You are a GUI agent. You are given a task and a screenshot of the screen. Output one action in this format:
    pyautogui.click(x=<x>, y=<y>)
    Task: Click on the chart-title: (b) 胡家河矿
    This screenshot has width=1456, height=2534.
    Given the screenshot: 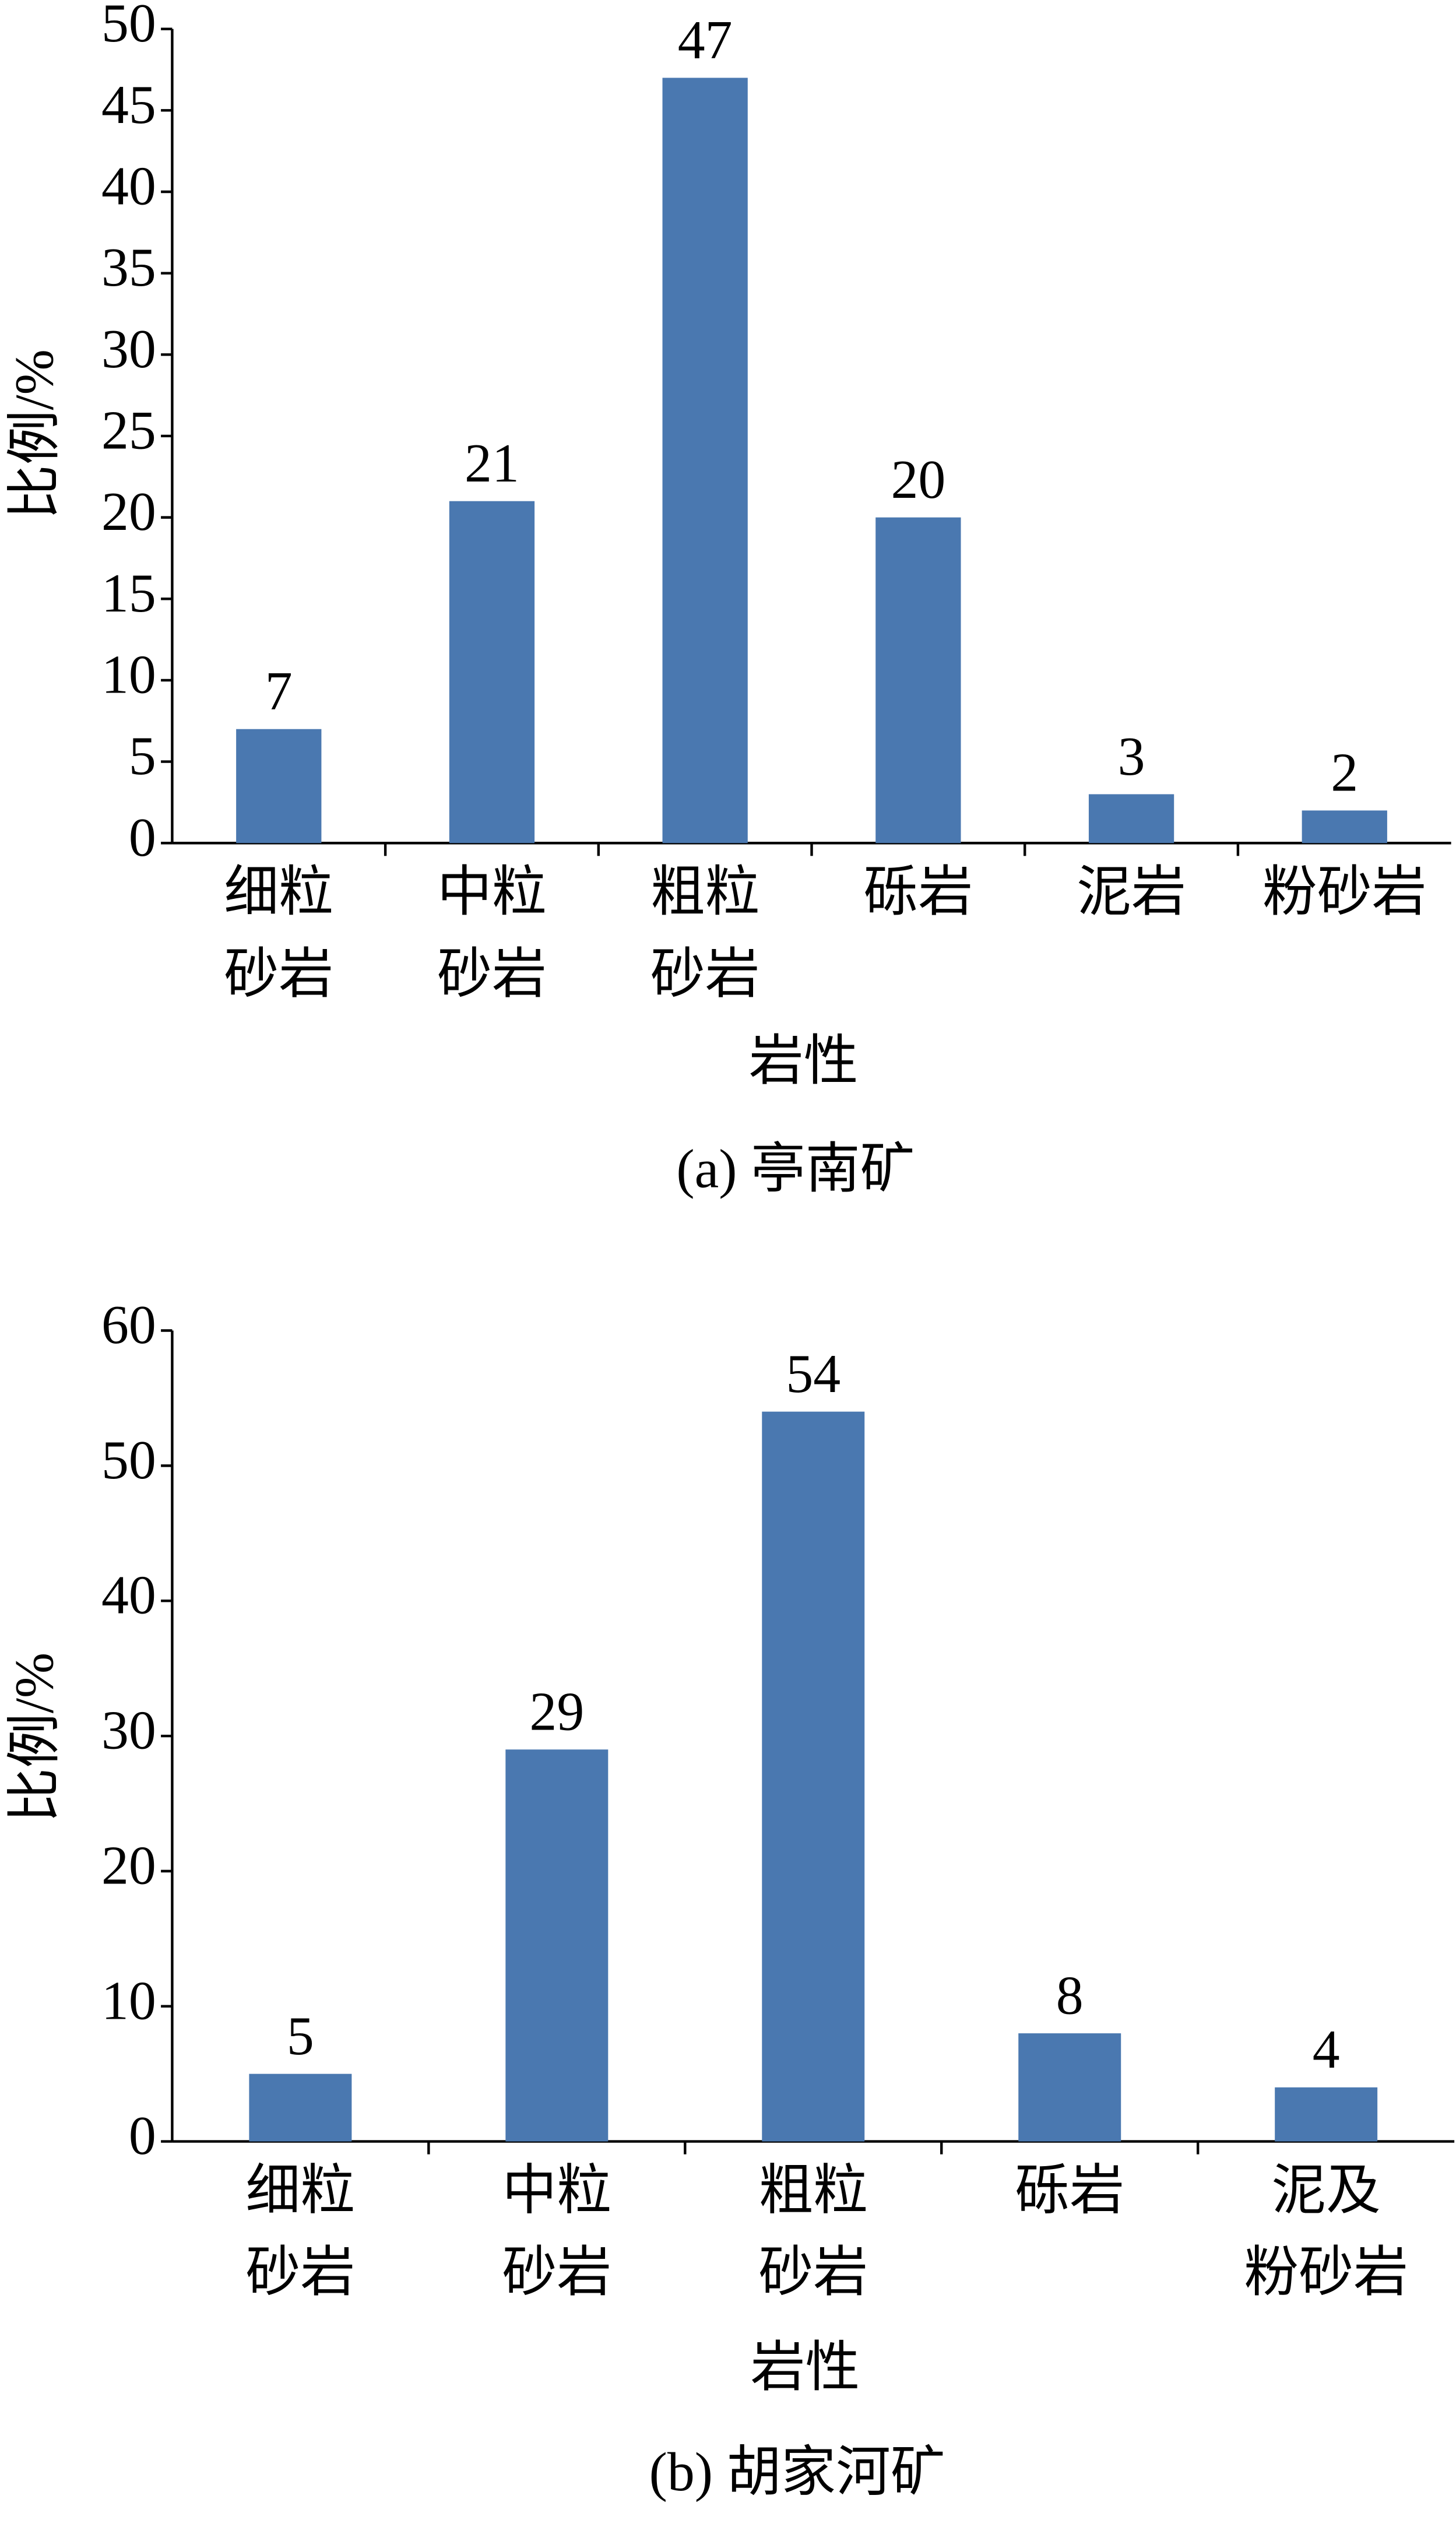 What is the action you would take?
    pyautogui.click(x=797, y=2473)
    